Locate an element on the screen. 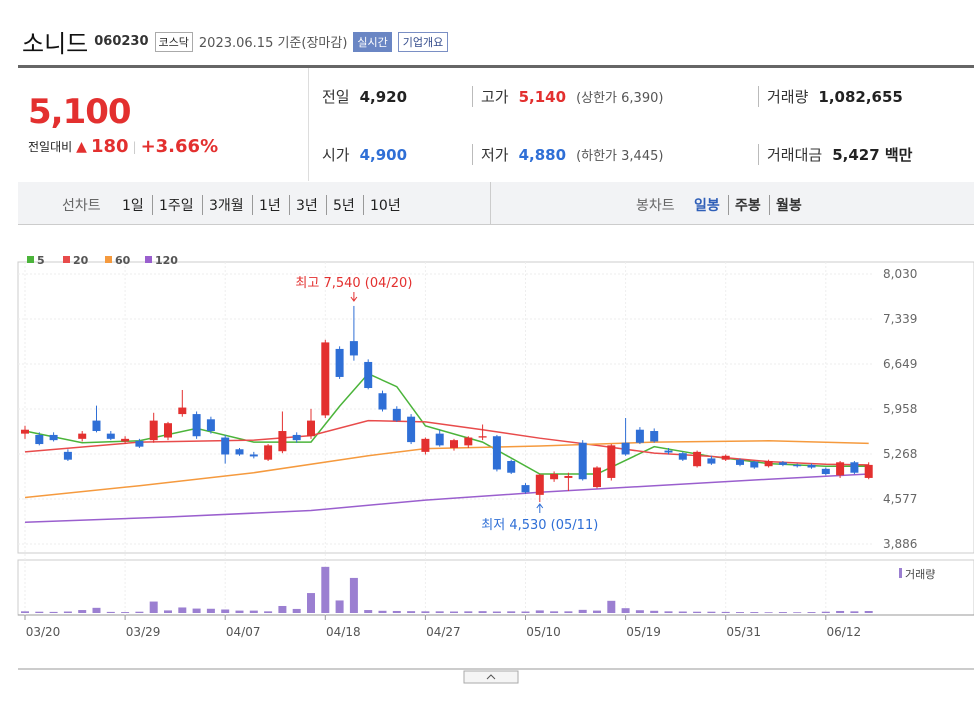 The image size is (974, 705). candle-chart-label: 봉차트 is located at coordinates (655, 206).